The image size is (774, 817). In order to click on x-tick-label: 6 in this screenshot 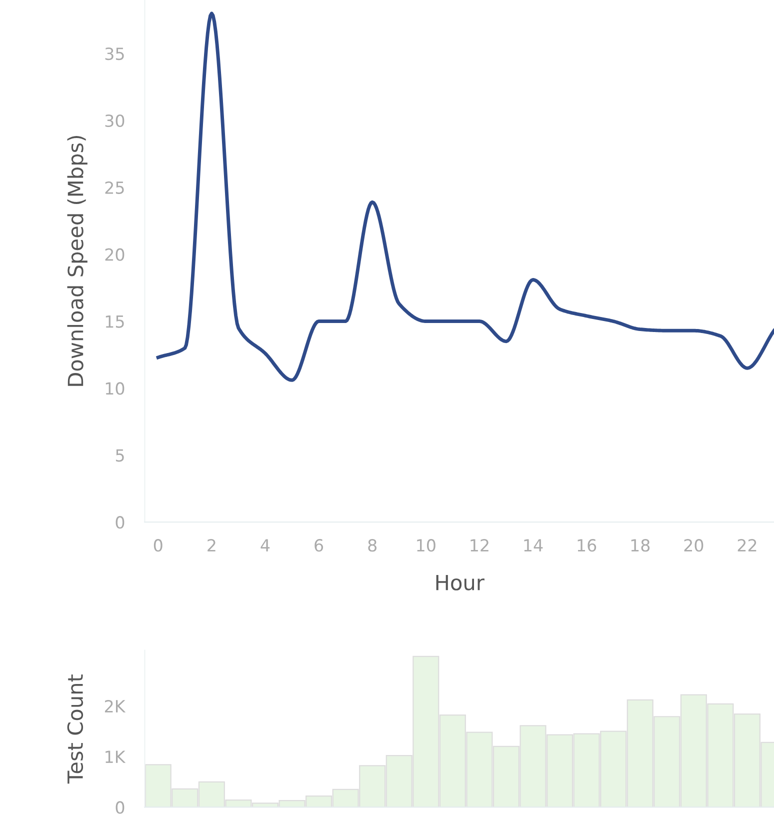, I will do `click(319, 545)`.